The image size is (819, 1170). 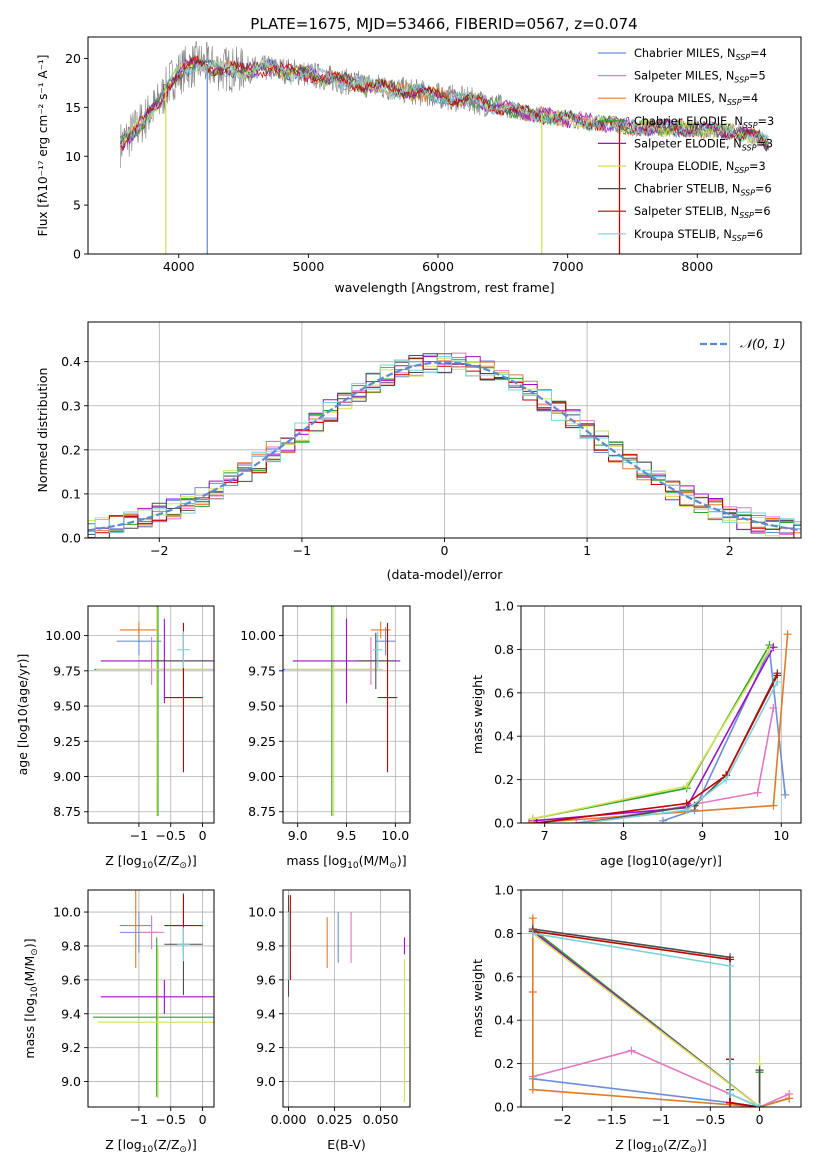 I want to click on x-tick-label: 2, so click(x=730, y=550).